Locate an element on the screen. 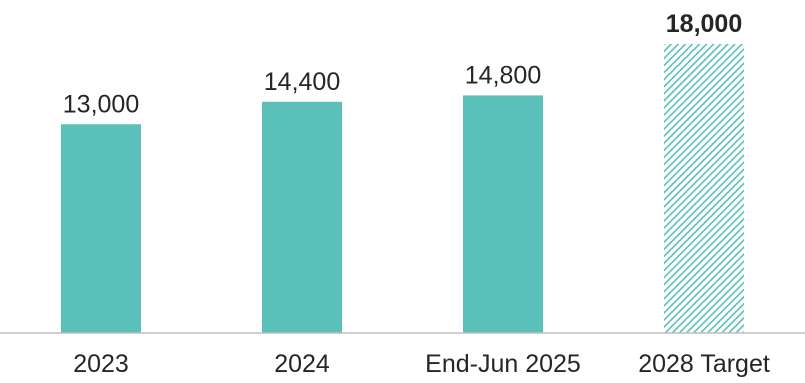 The image size is (805, 383). x-tick-label: 2023 is located at coordinates (101, 364).